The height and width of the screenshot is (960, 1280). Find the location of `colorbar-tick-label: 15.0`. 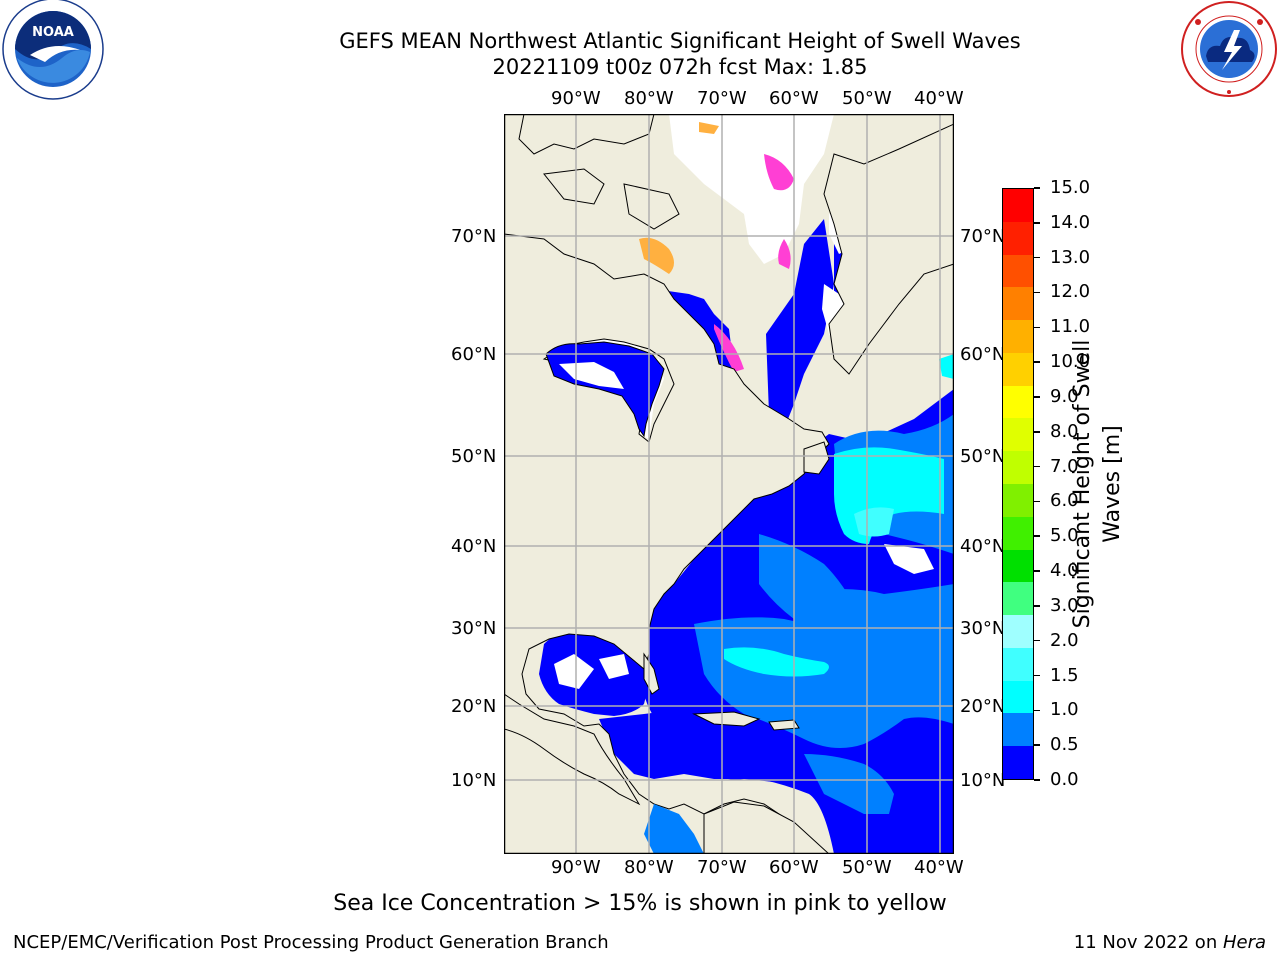

colorbar-tick-label: 15.0 is located at coordinates (1070, 187).